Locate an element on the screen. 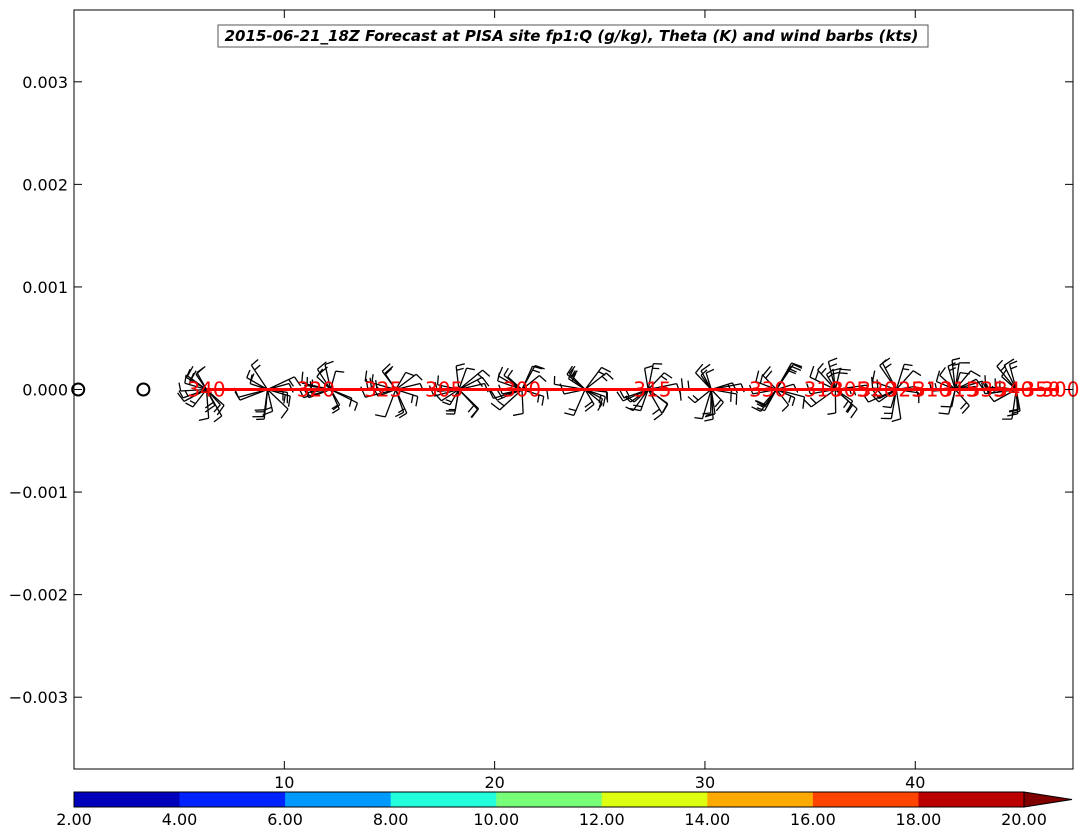 The image size is (1082, 838). y-tick-label: 0.003 is located at coordinates (45, 82).